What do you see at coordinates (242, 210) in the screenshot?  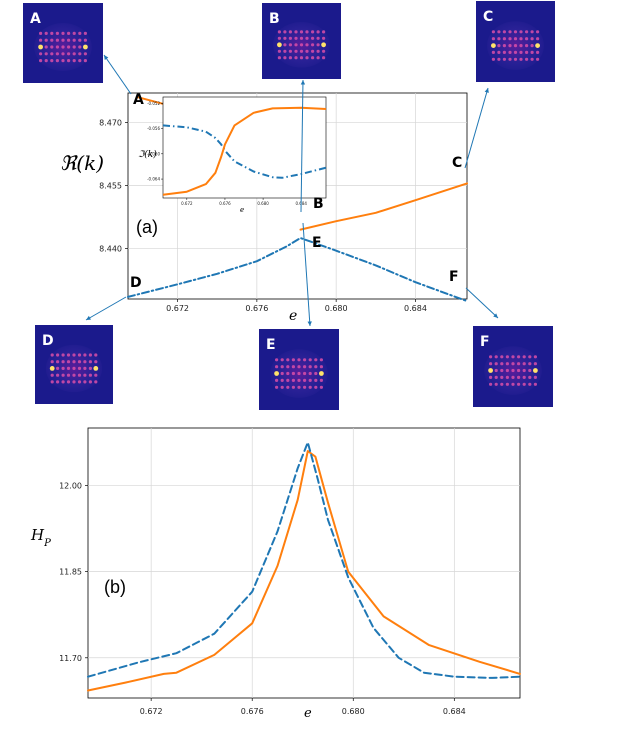 I see `inset-x-axis-label: e` at bounding box center [242, 210].